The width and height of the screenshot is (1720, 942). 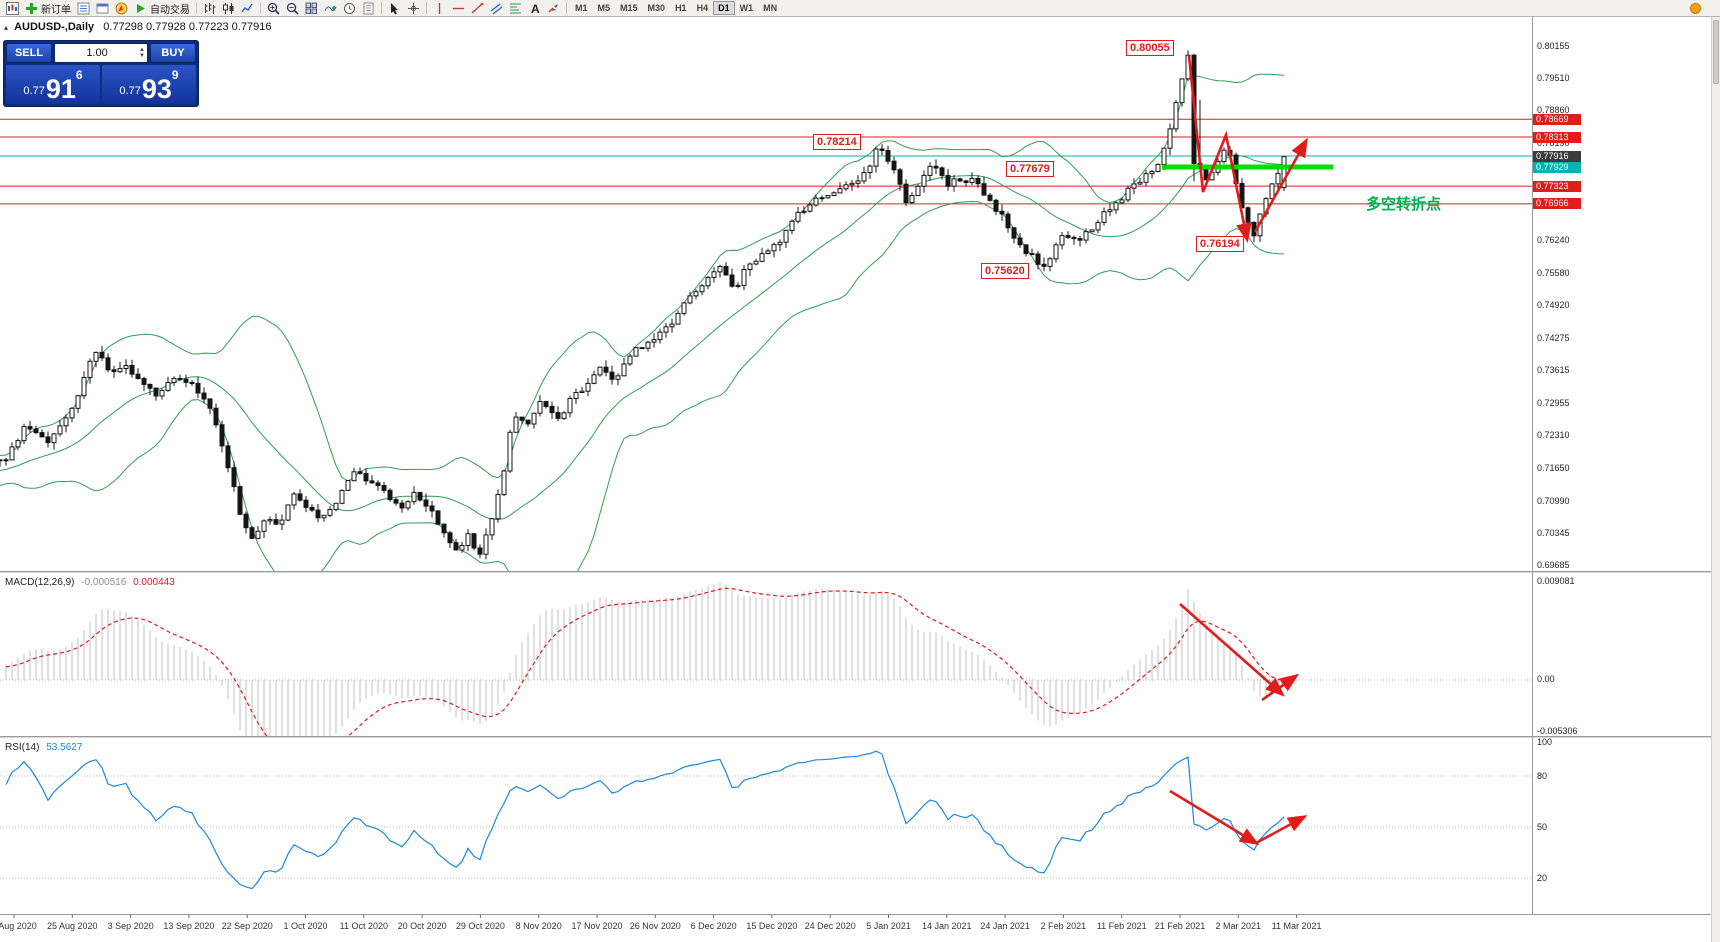 I want to click on chart-window-icon, so click(x=12, y=8).